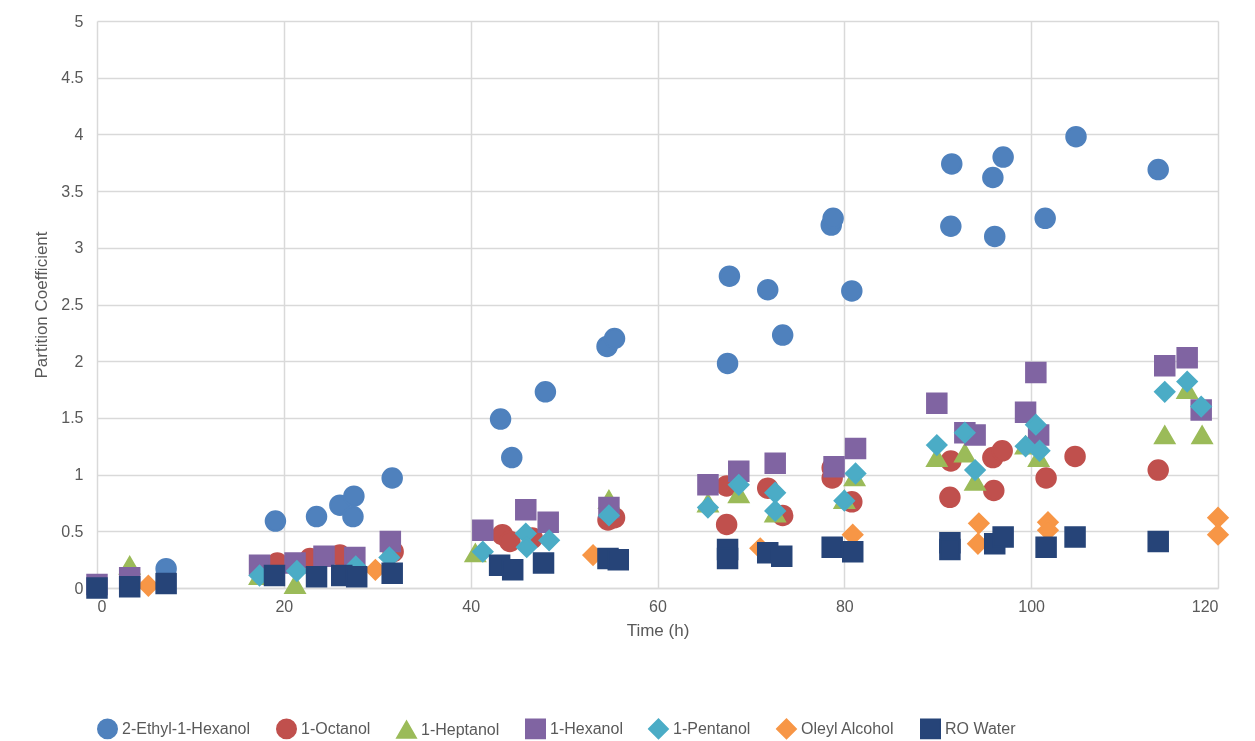  Describe the element at coordinates (79, 361) in the screenshot. I see `y-tick-label: 2` at that location.